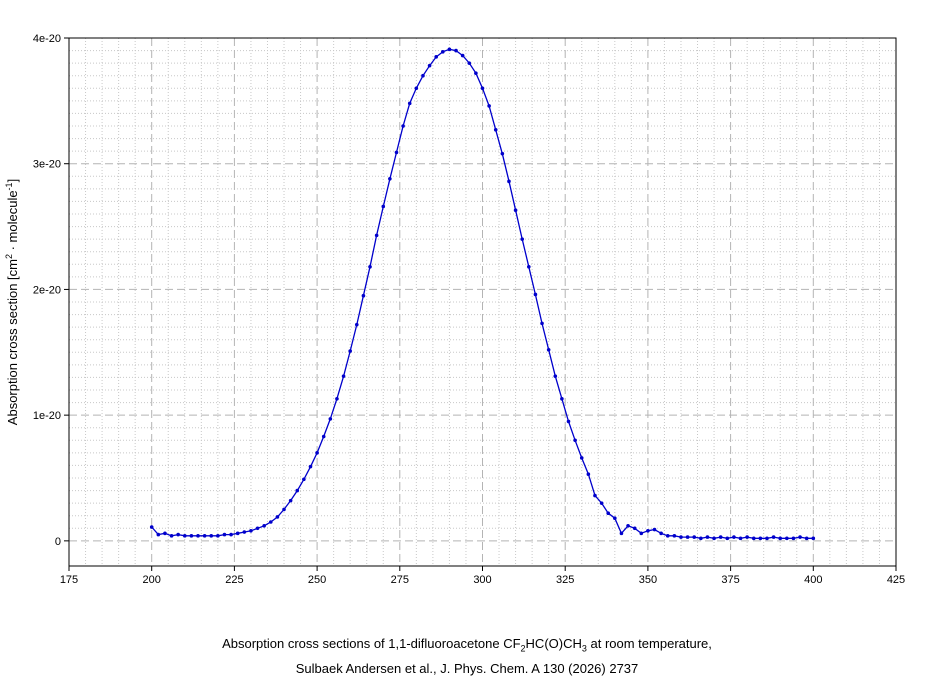 This screenshot has height=679, width=934. I want to click on y-tick-label: 2e-20, so click(47, 290).